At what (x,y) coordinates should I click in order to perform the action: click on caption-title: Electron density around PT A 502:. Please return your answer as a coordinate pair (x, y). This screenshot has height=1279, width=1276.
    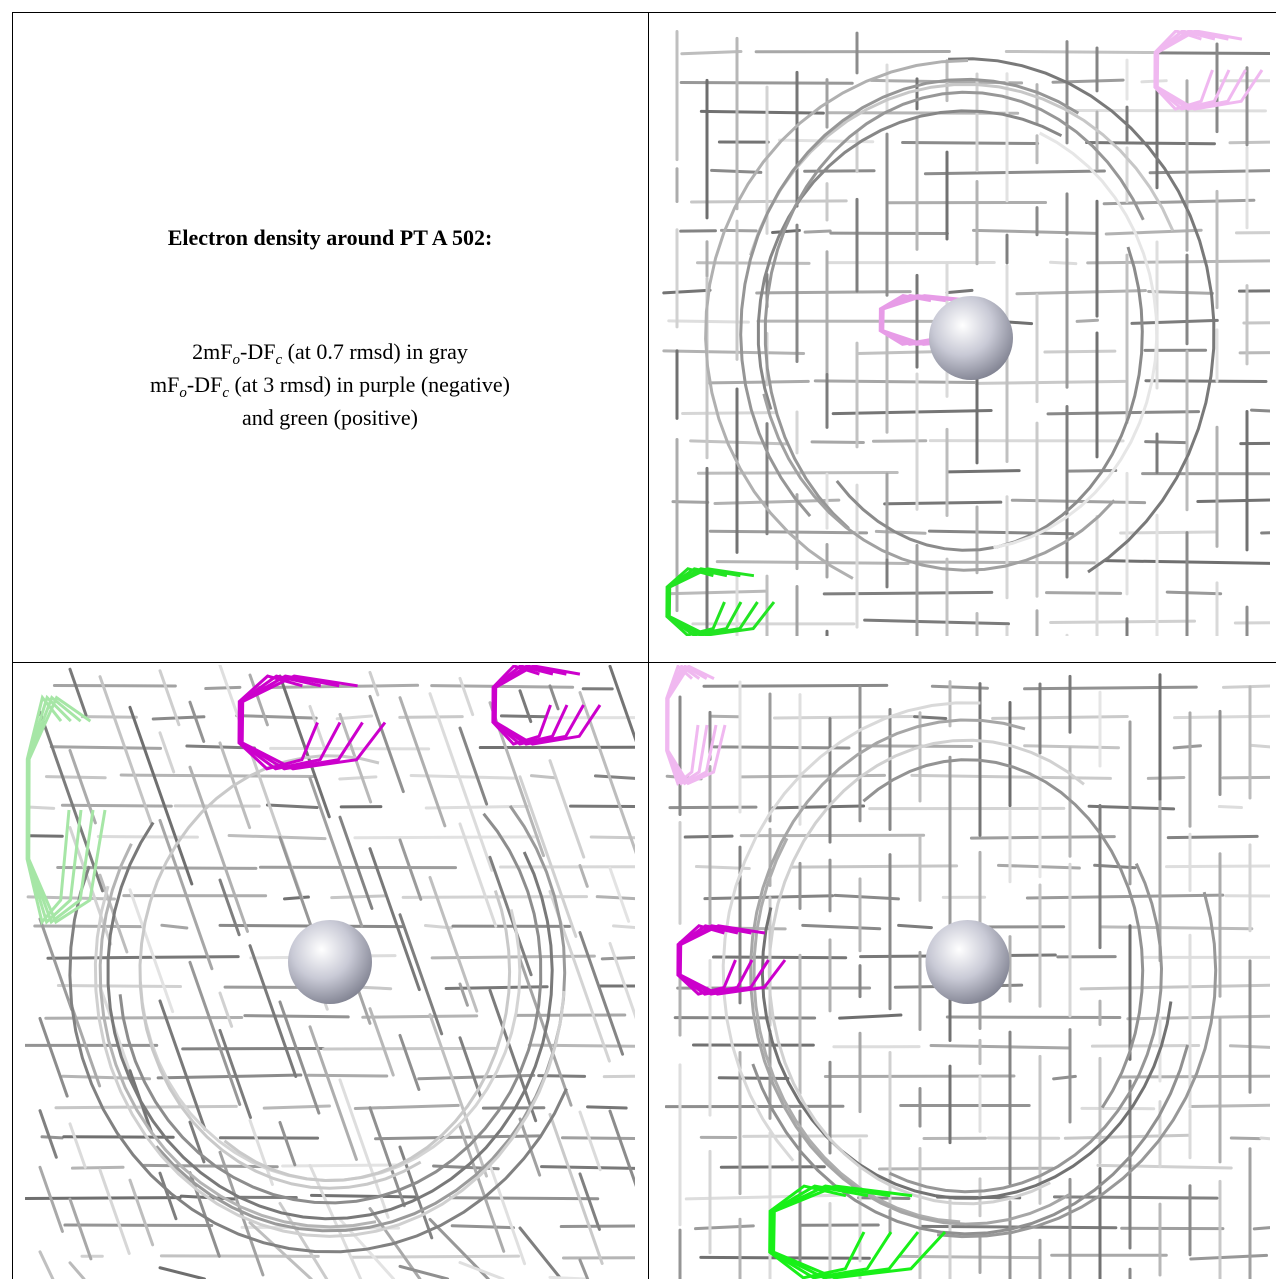
    Looking at the image, I should click on (330, 237).